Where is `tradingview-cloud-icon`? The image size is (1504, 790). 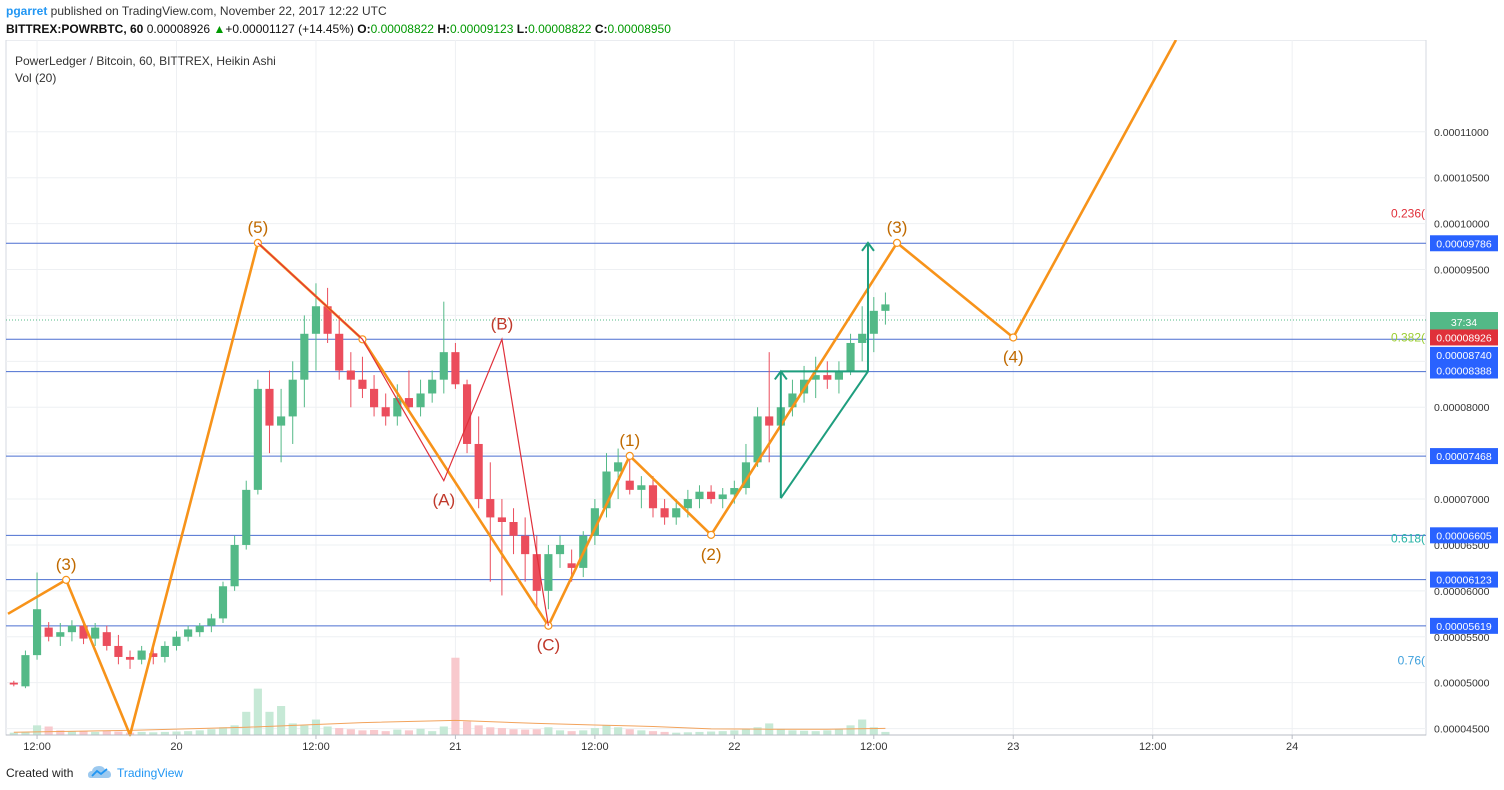
tradingview-cloud-icon is located at coordinates (99, 772).